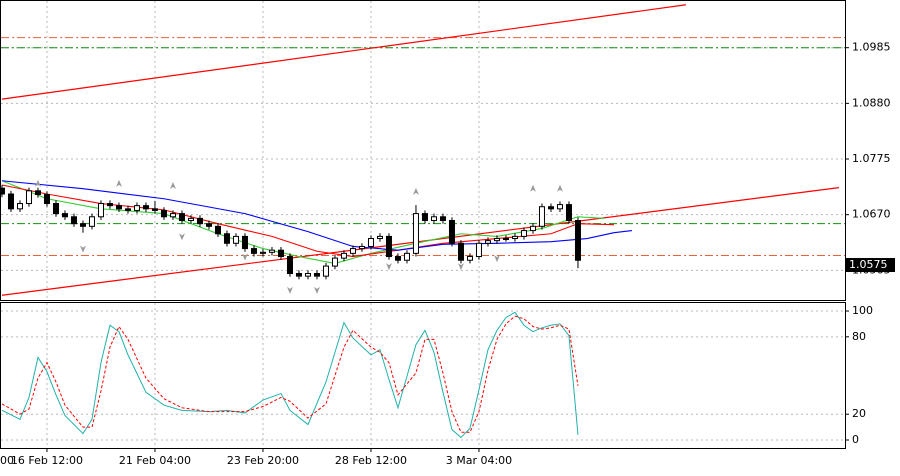  I want to click on last-price-label: 1.0575, so click(868, 264).